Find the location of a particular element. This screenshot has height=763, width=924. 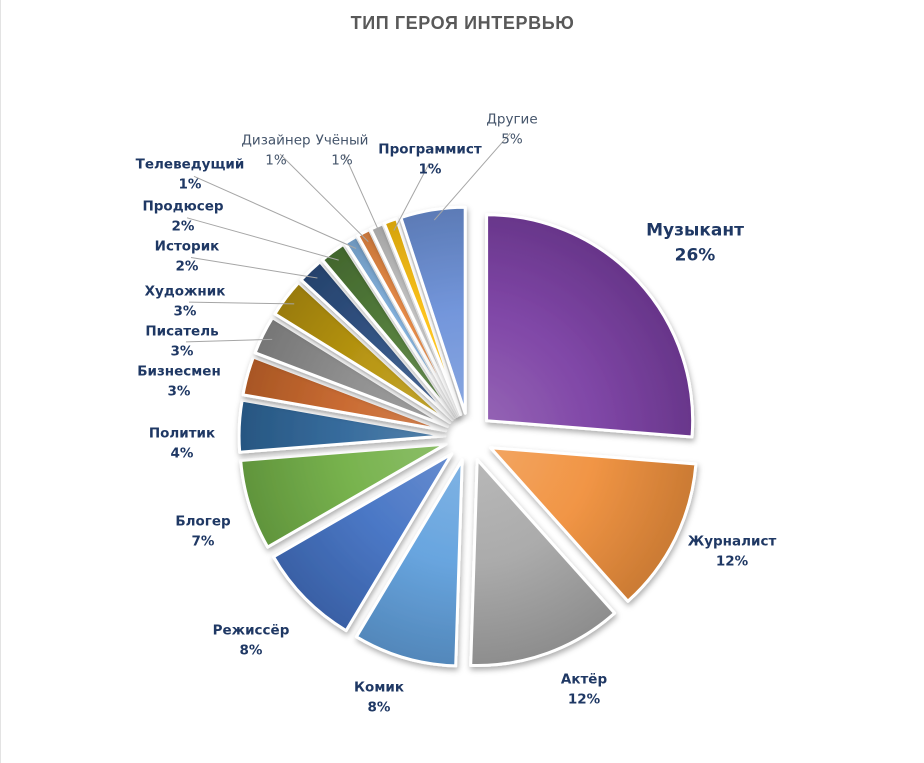

slice-label-text: Художник is located at coordinates (185, 291).